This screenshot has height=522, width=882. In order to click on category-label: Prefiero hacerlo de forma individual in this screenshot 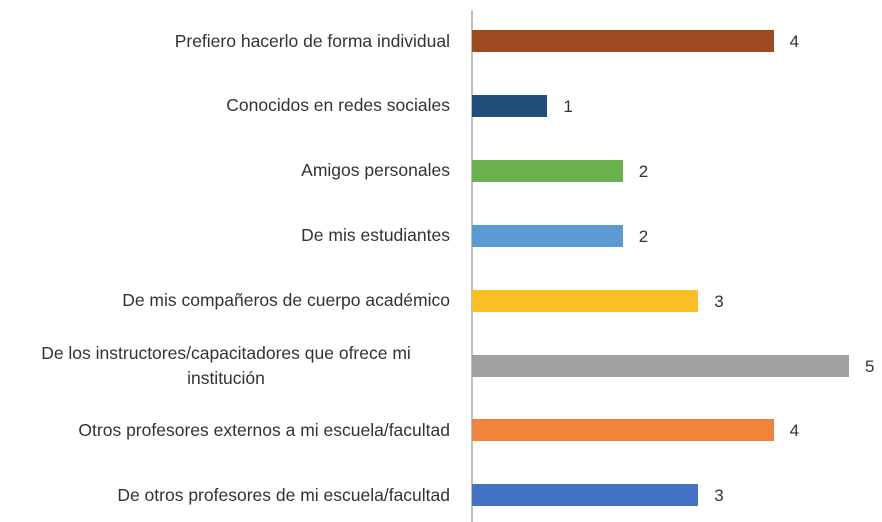, I will do `click(312, 40)`.